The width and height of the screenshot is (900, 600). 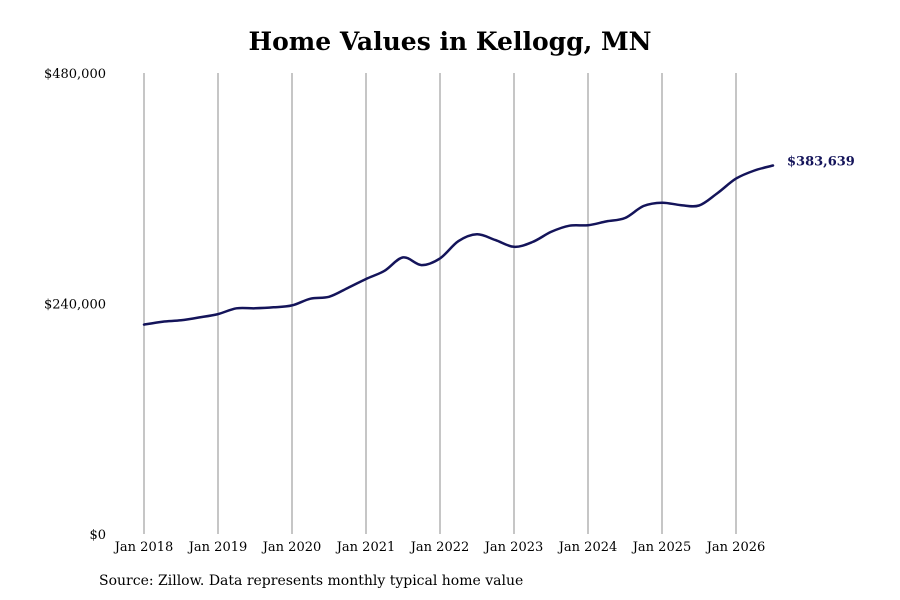 I want to click on last-value-label: $383,639, so click(x=821, y=162).